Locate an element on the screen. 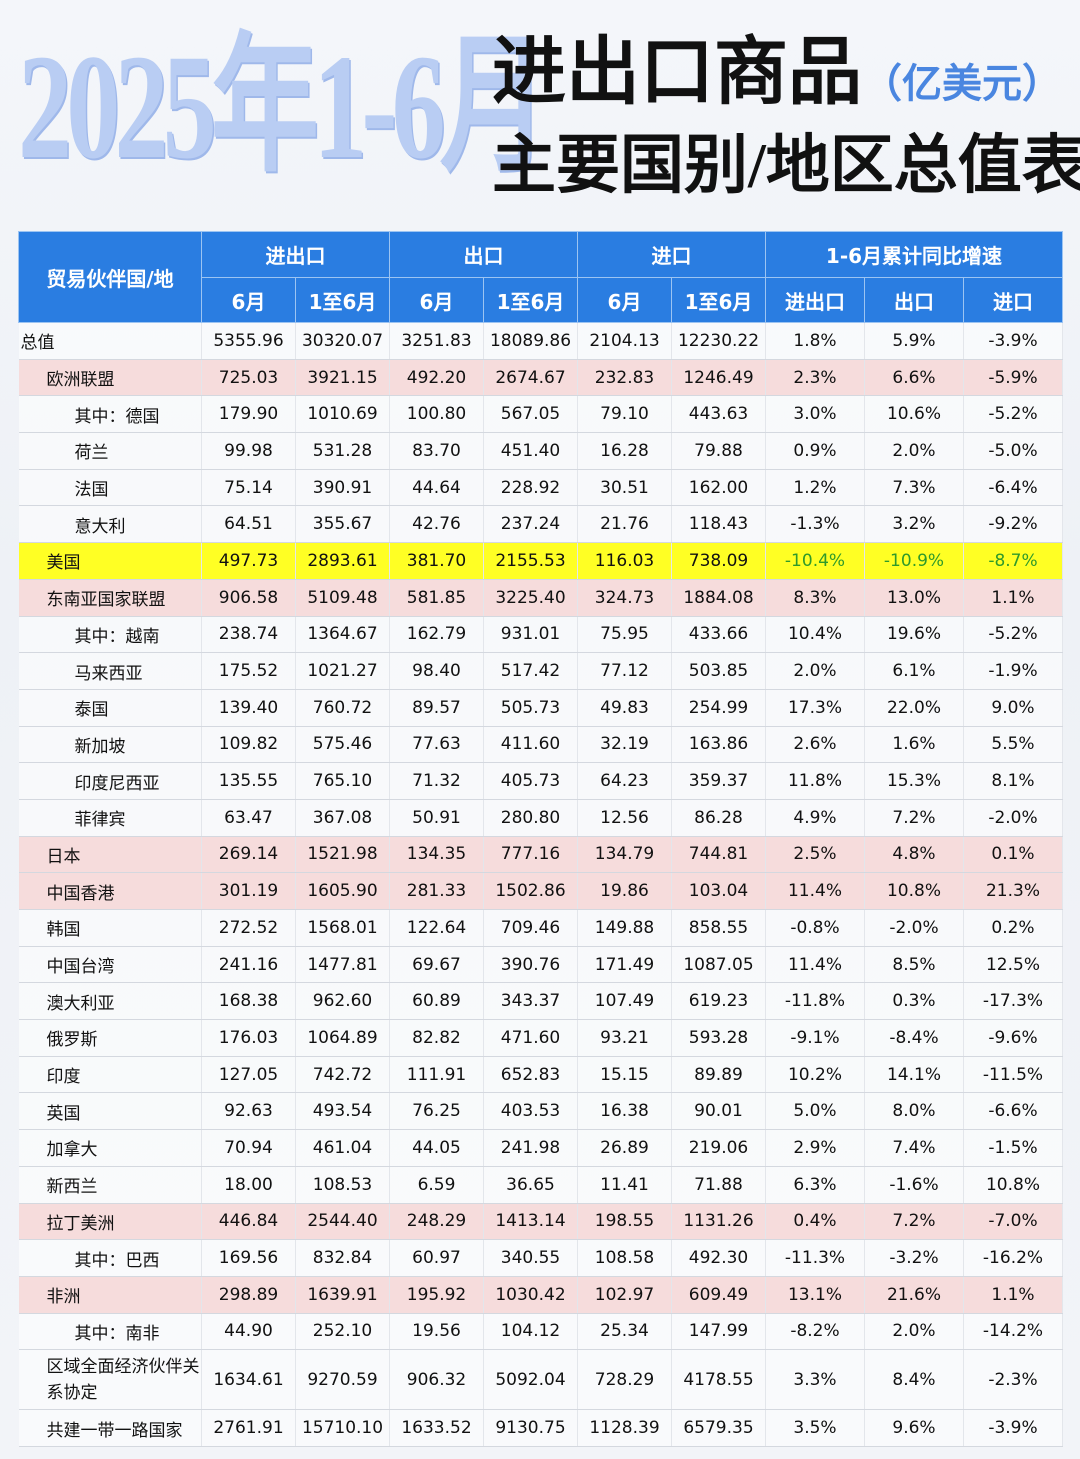 The width and height of the screenshot is (1080, 1459). growth-cell: -2.0% is located at coordinates (914, 928).